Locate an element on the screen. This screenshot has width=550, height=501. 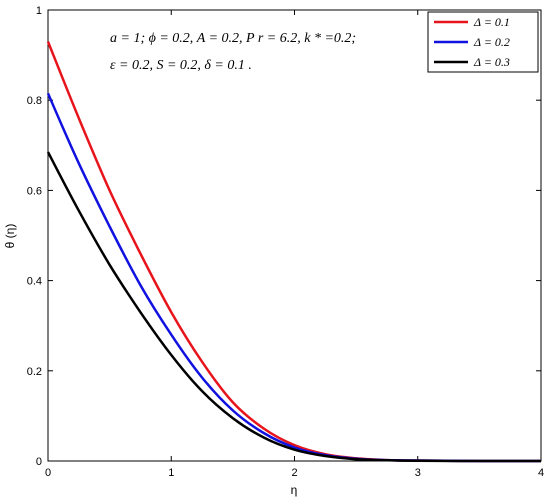
y-tick-label: 1 is located at coordinates (39, 11).